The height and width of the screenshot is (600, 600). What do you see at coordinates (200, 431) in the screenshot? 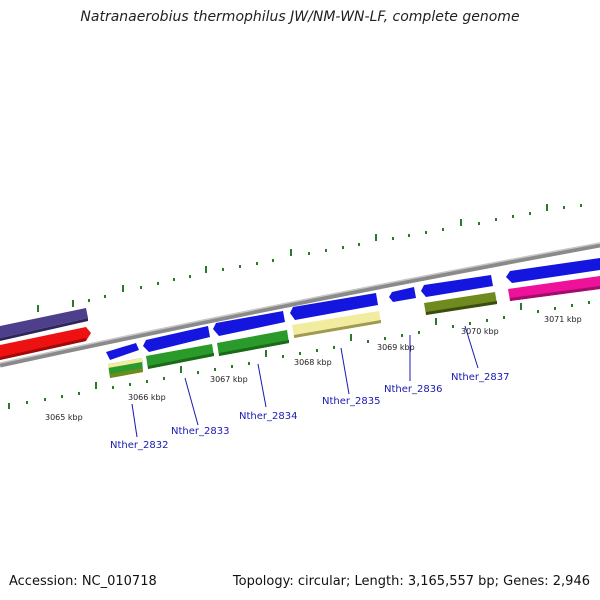
I see `gene-label: Nther_2833` at bounding box center [200, 431].